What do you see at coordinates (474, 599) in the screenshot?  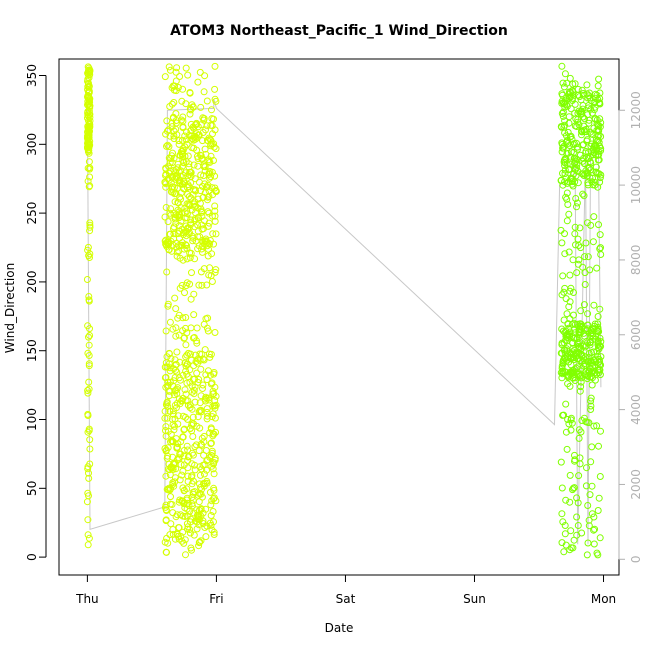 I see `x-tick-label: Sun` at bounding box center [474, 599].